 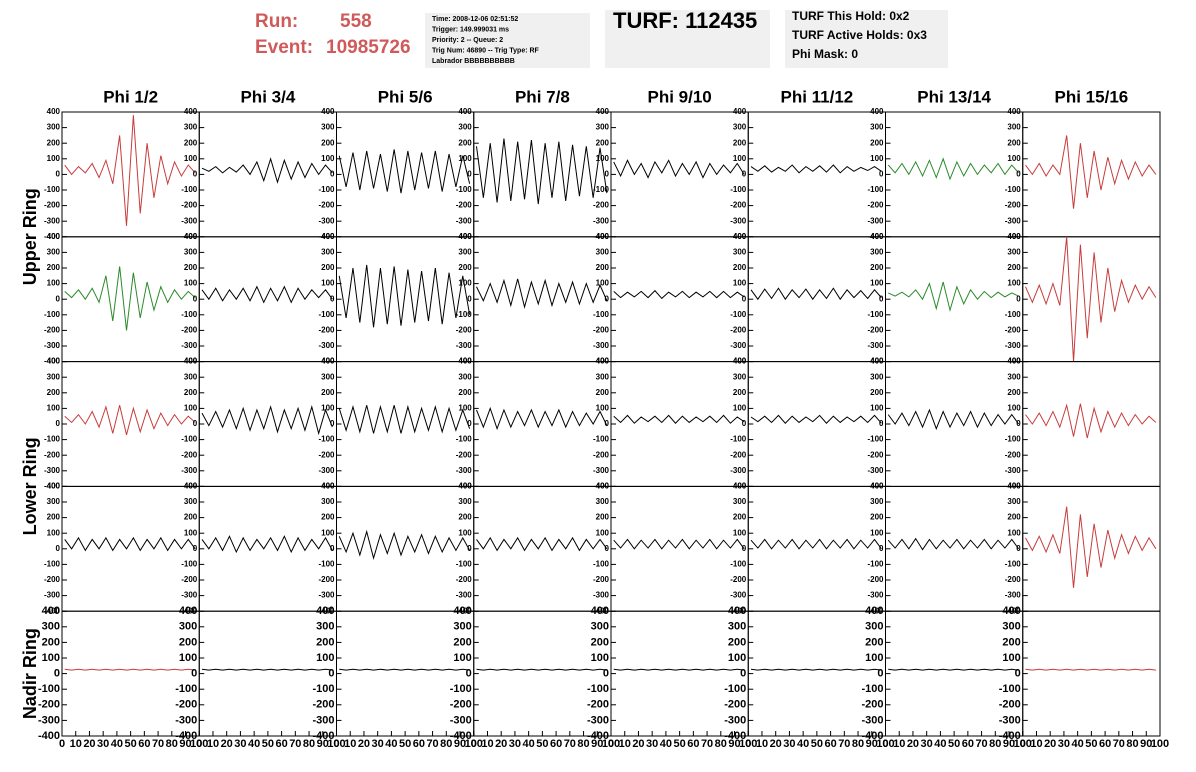 What do you see at coordinates (470, 29) in the screenshot?
I see `info-line: Trigger: 149.999031 ms` at bounding box center [470, 29].